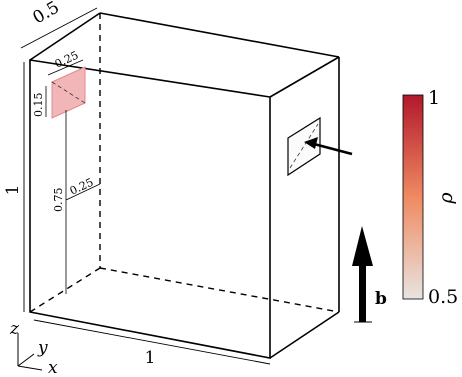  I want to click on dim-depth-line, so click(59, 28).